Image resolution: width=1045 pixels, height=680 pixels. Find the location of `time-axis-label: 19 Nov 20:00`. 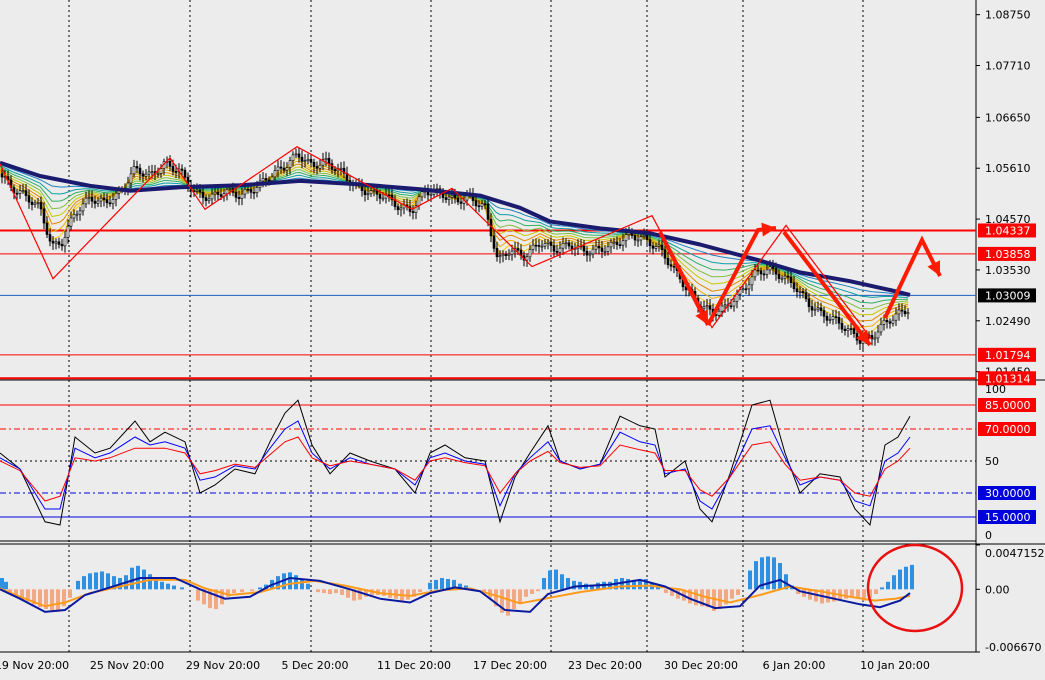

time-axis-label: 19 Nov 20:00 is located at coordinates (34, 665).